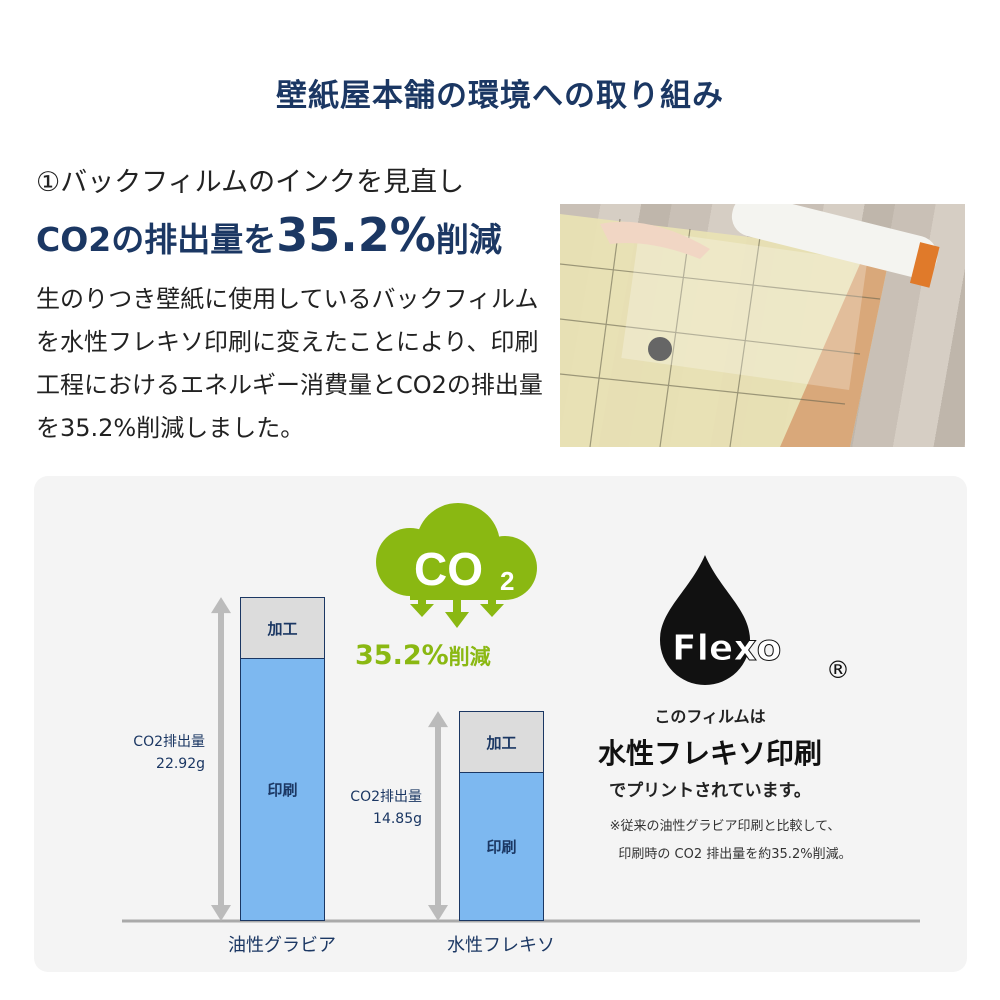  I want to click on bar-value-label: CO2排出量 14.85g, so click(372, 808).